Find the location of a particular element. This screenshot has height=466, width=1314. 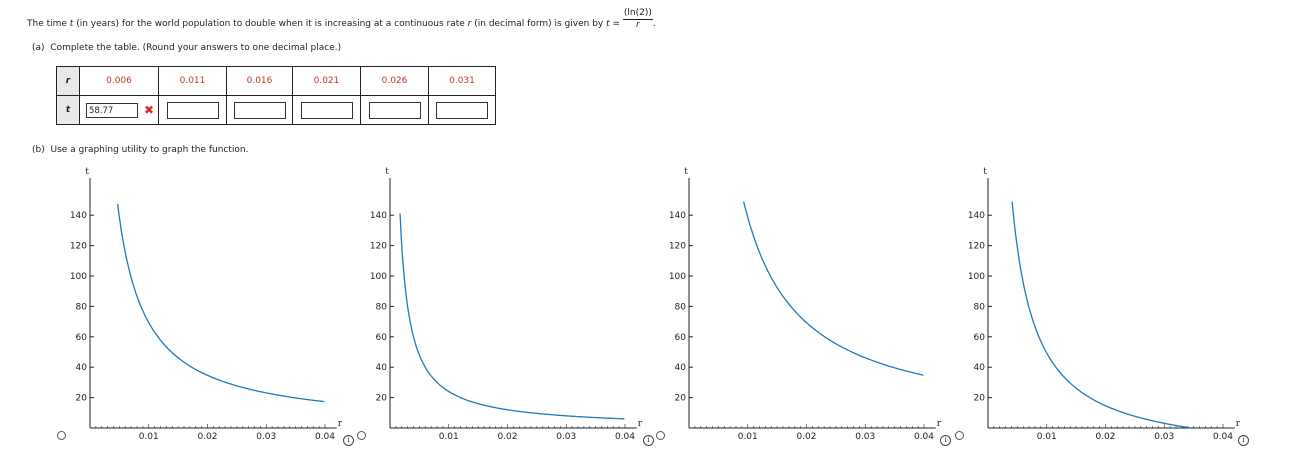

part-a-label: (a) is located at coordinates (38, 48).